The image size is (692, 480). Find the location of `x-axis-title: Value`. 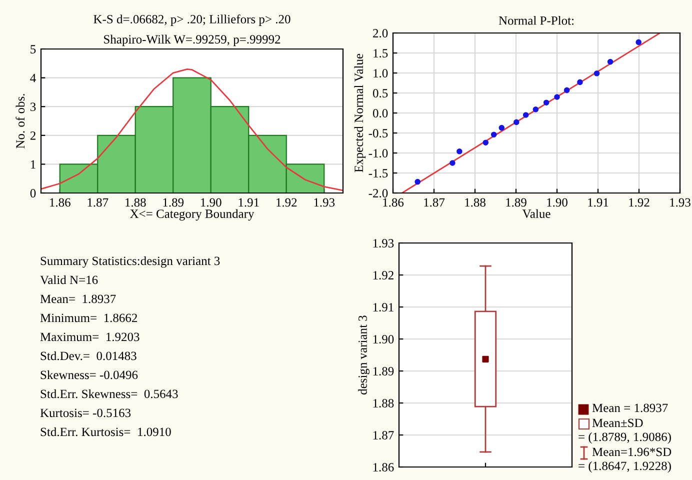

x-axis-title: Value is located at coordinates (536, 213).